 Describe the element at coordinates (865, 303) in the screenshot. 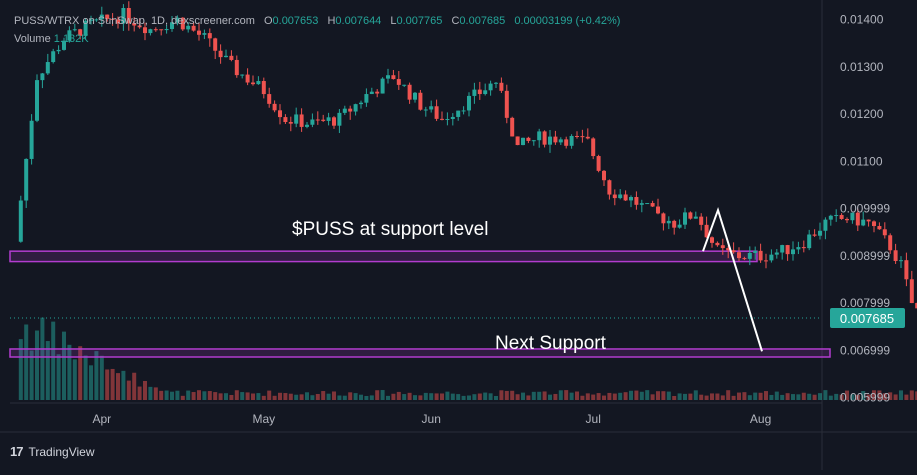

I see `y-tick-label: 0.007999` at that location.